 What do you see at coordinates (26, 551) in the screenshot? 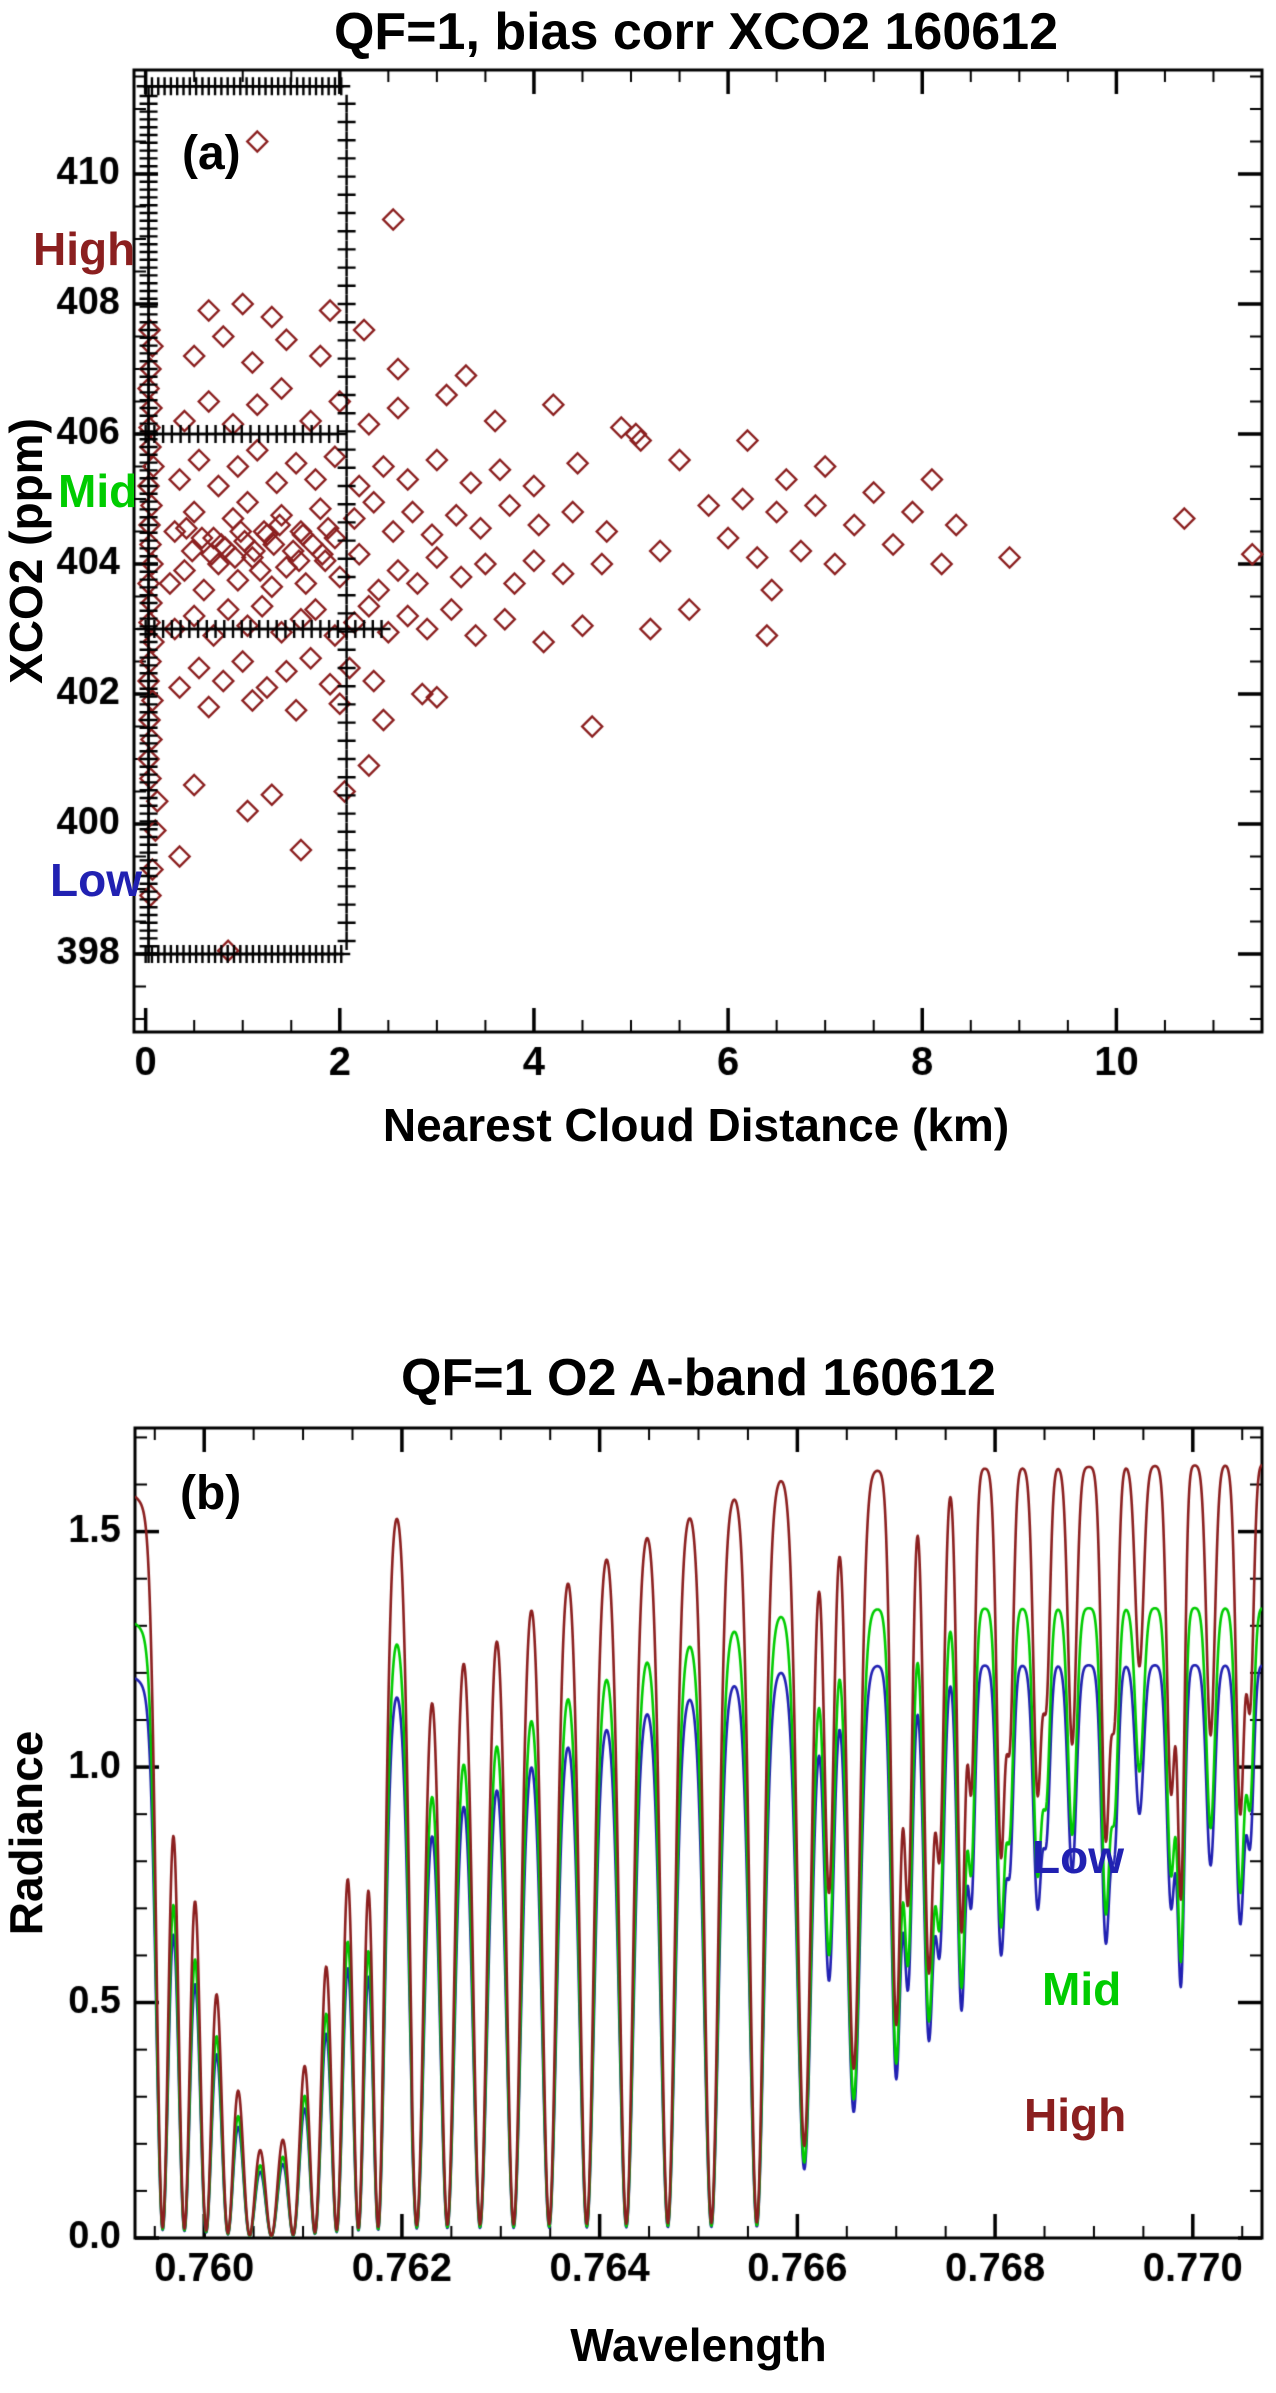
I see `panel-a-y-axis-title: XCO2 (ppm)` at bounding box center [26, 551].